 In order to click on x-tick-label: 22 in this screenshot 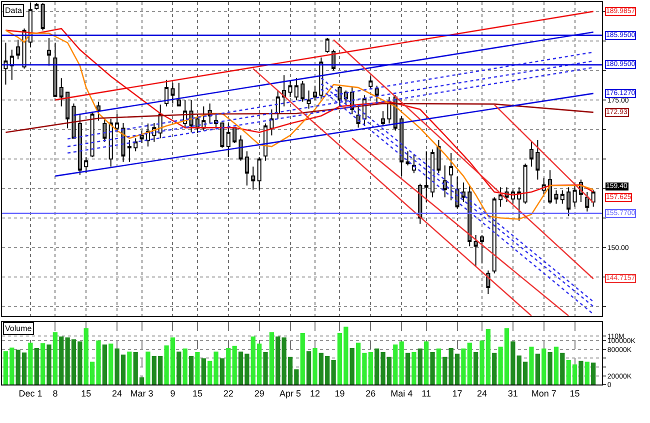, I will do `click(228, 393)`.